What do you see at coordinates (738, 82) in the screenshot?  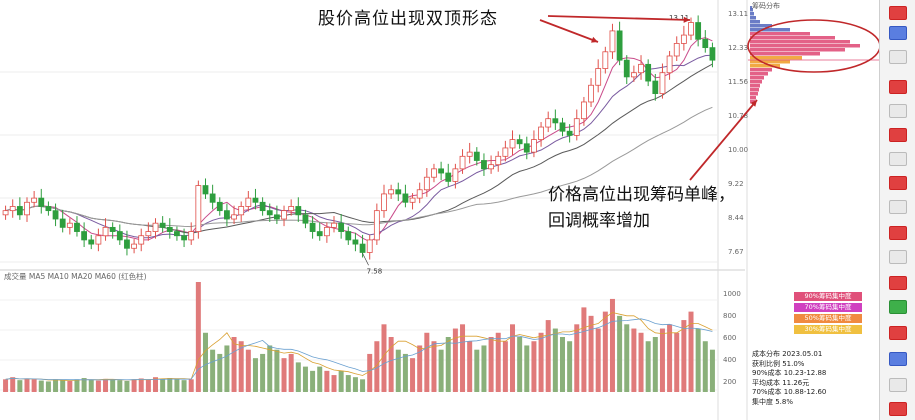 I see `price-axis-label: 11.56` at bounding box center [738, 82].